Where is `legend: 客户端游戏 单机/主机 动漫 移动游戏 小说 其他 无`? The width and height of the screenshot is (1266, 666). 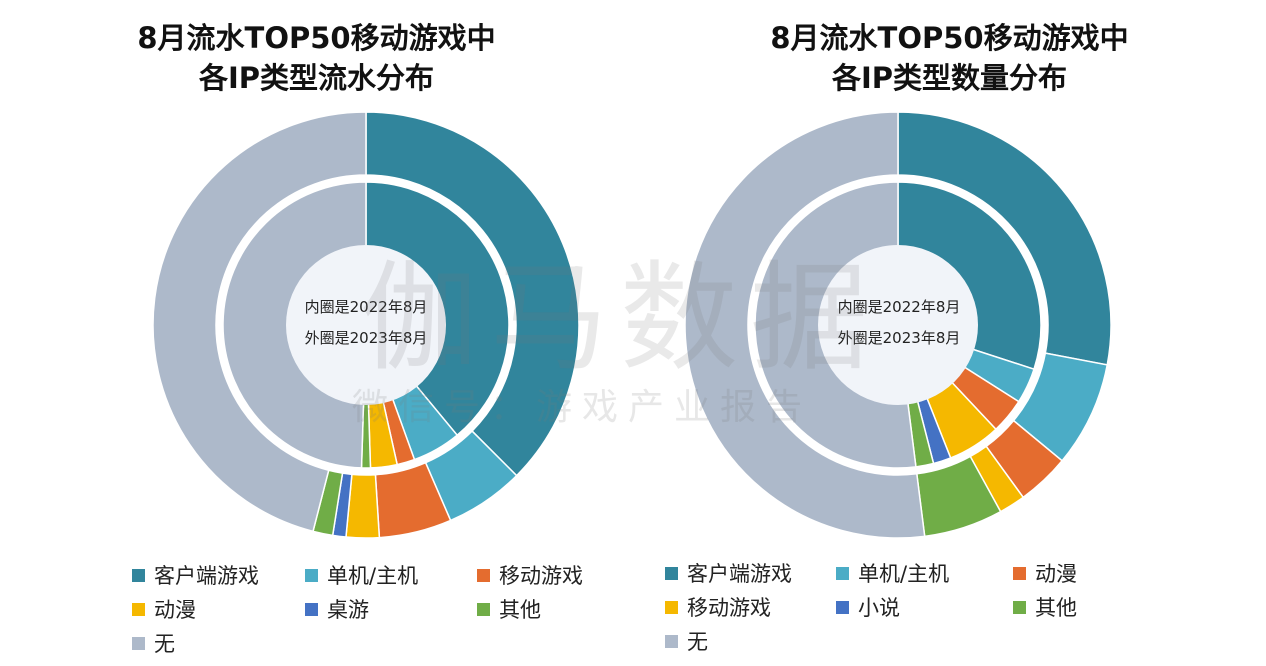
legend: 客户端游戏 单机/主机 动漫 移动游戏 小说 其他 无 is located at coordinates (949, 611).